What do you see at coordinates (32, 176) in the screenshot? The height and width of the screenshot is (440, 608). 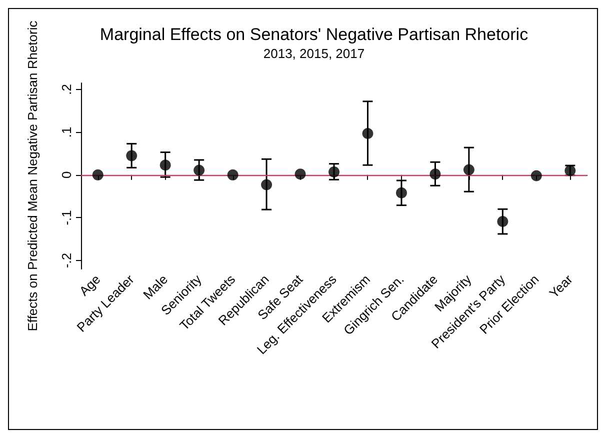 I see `y-axis-title: Effects on Predicted Mean Negative Partisan Rhetoric` at bounding box center [32, 176].